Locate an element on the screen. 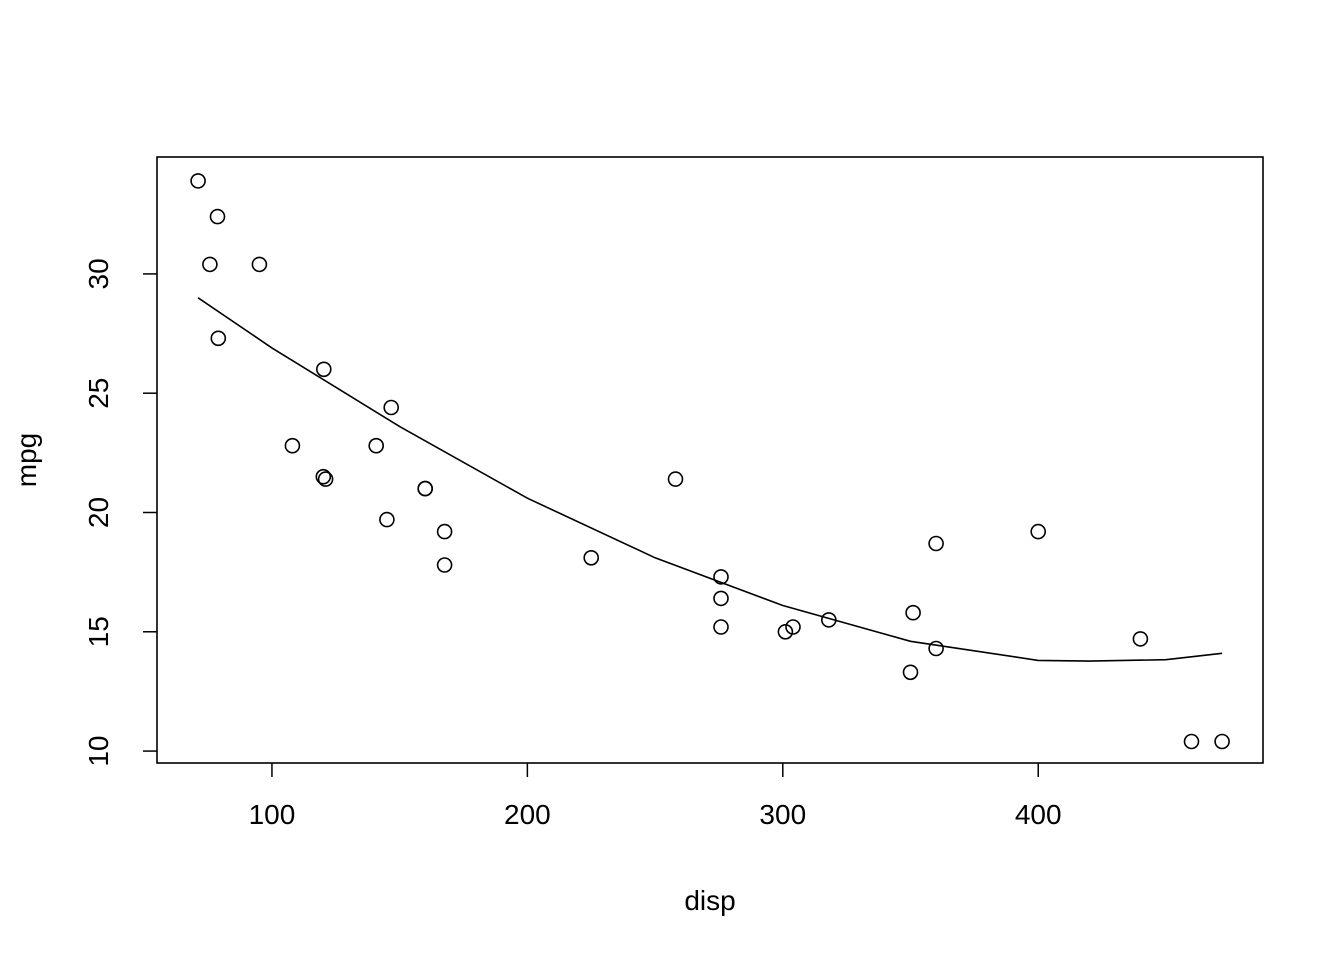 This screenshot has height=960, width=1344. y-tick-label: 20 is located at coordinates (98, 512).